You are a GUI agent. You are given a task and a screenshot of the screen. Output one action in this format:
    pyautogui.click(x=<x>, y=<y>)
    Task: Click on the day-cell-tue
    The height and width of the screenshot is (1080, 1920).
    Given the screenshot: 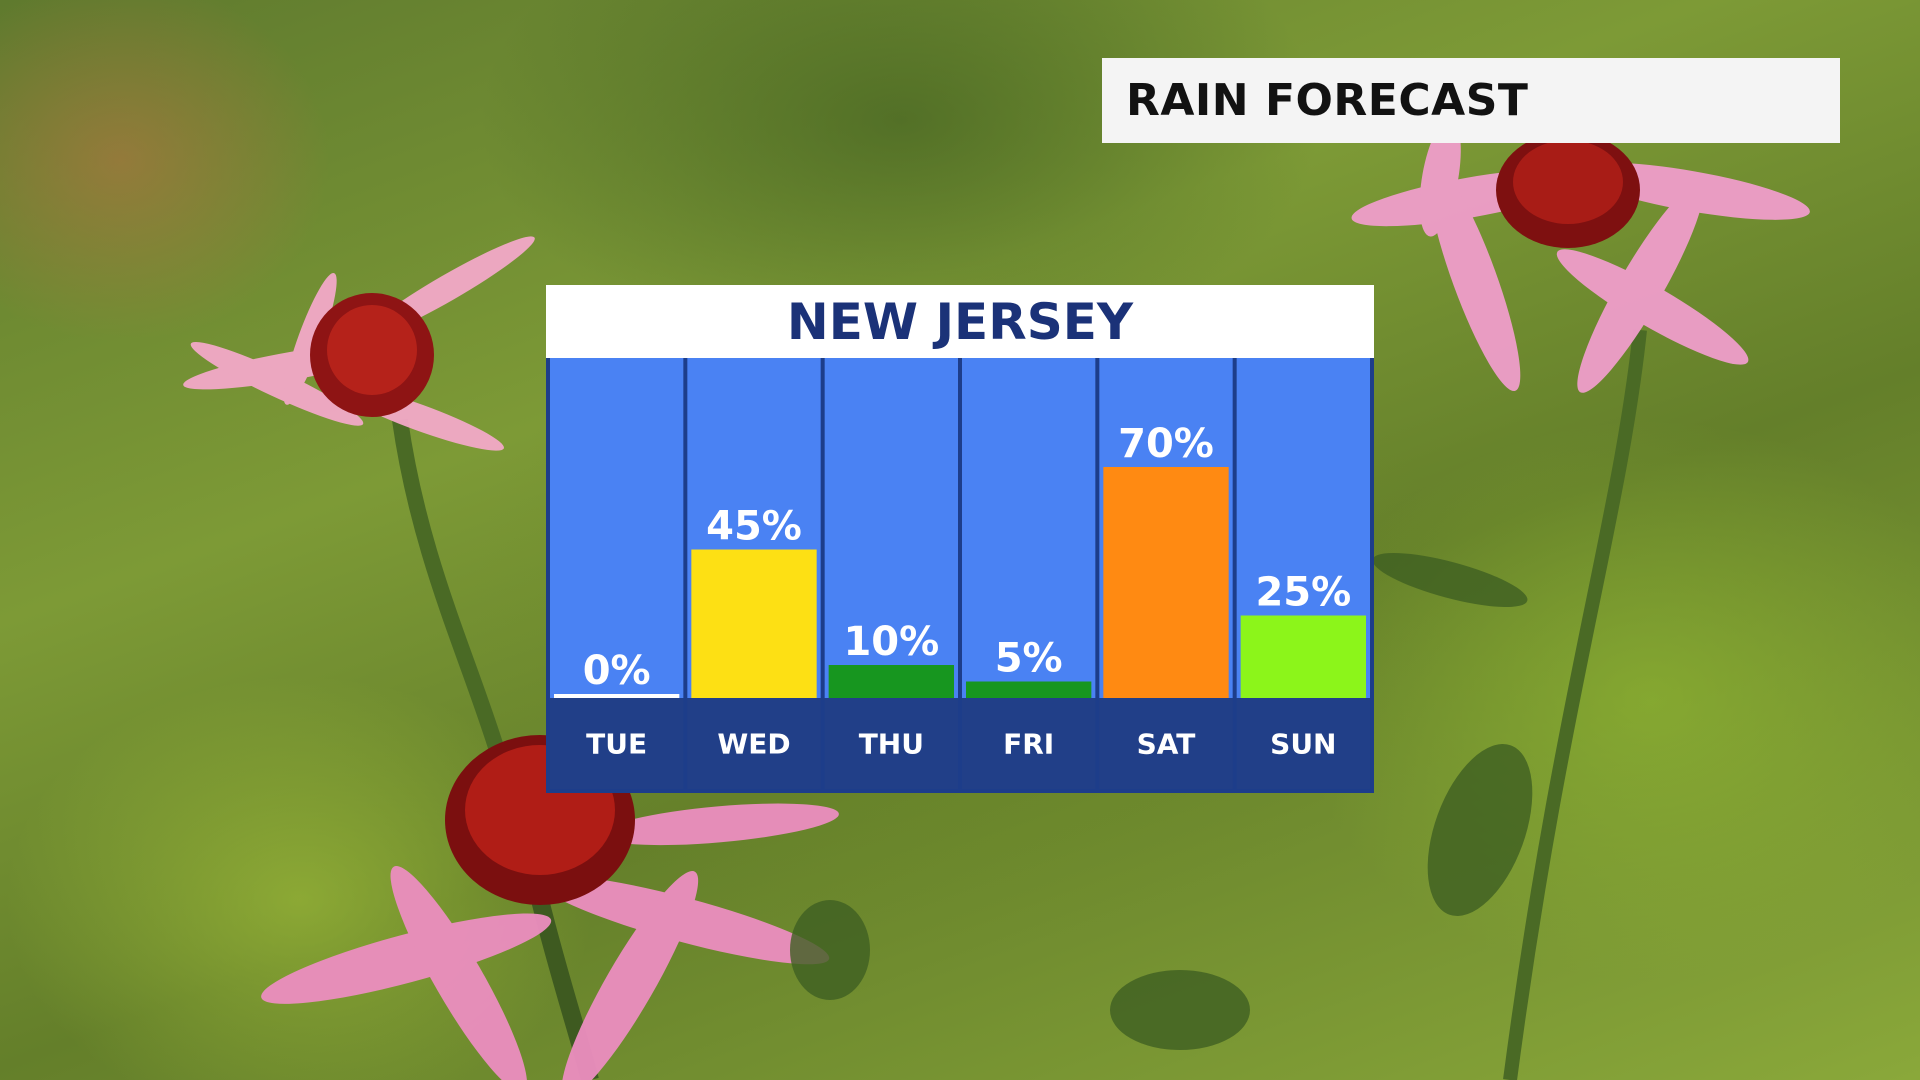 What is the action you would take?
    pyautogui.click(x=617, y=743)
    